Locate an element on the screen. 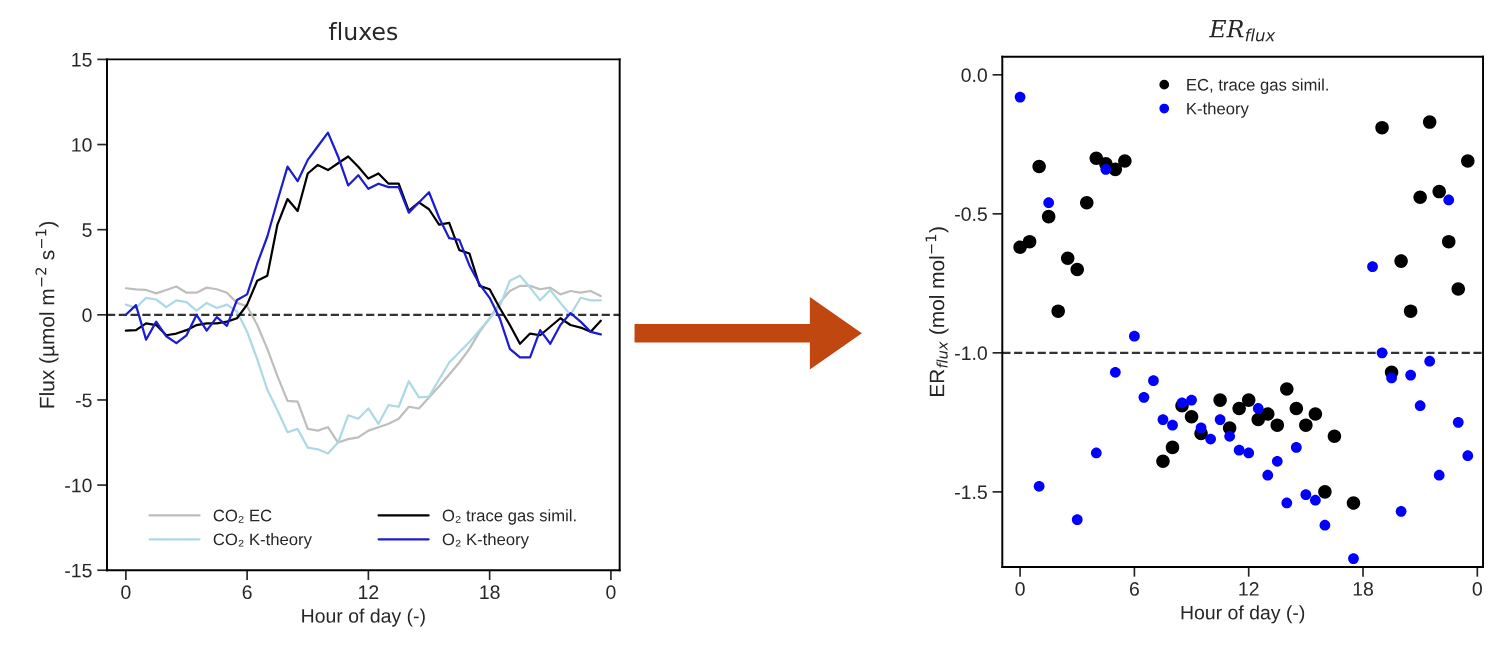 Image resolution: width=1486 pixels, height=660 pixels. y-tick-label: -15 is located at coordinates (78, 570).